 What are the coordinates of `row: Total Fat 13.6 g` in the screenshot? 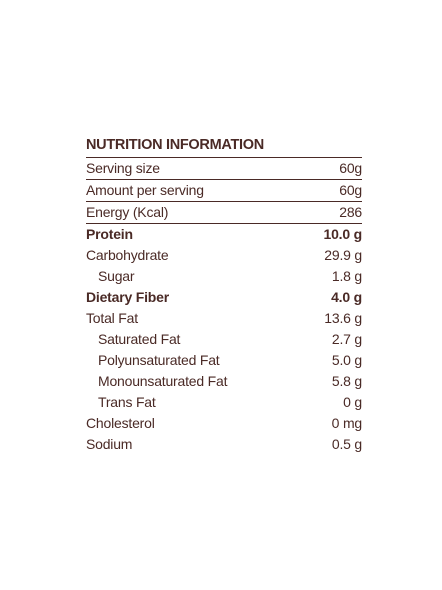 It's located at (224, 318).